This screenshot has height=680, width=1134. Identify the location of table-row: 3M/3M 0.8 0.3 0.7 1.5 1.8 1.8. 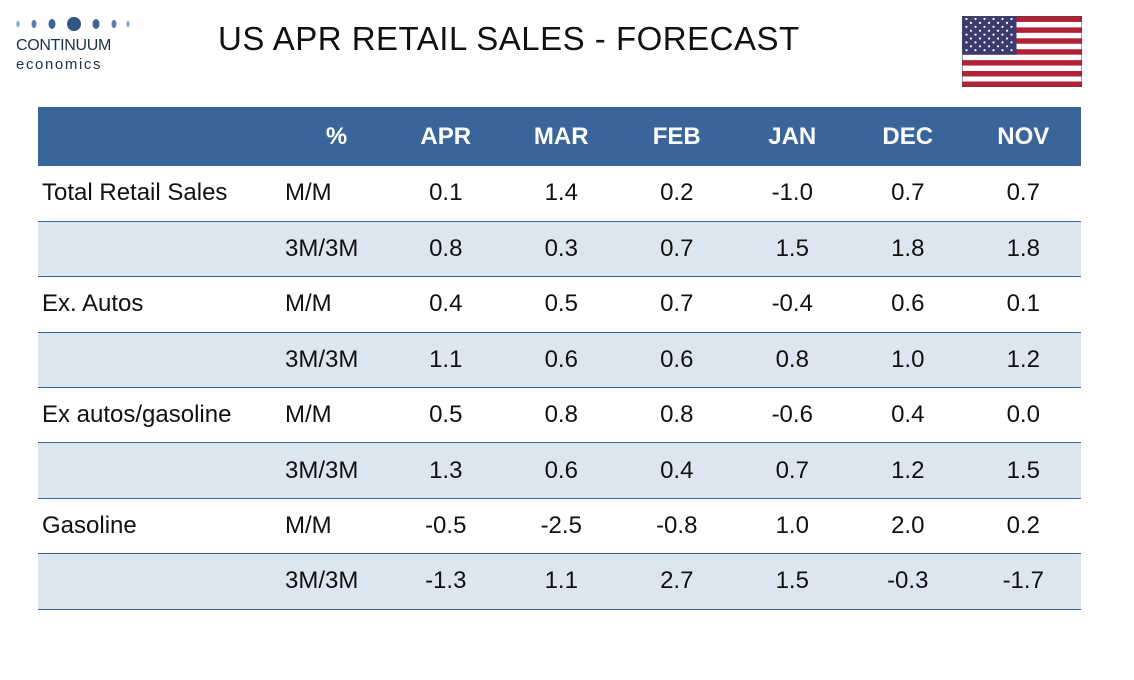
(559, 249).